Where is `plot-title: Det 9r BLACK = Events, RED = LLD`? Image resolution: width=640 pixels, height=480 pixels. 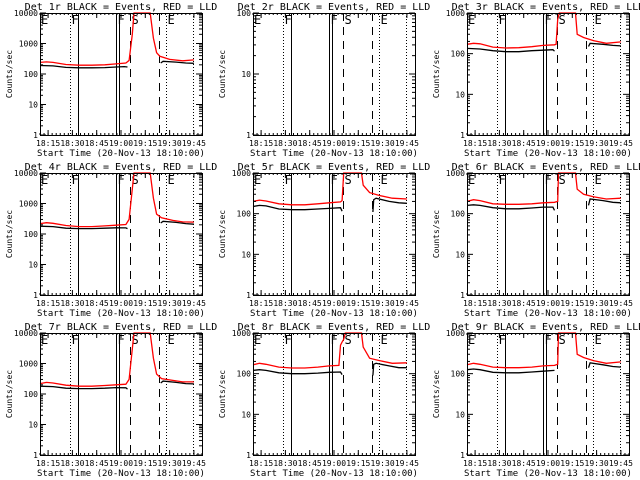 plot-title: Det 9r BLACK = Events, RED = LLD is located at coordinates (546, 327).